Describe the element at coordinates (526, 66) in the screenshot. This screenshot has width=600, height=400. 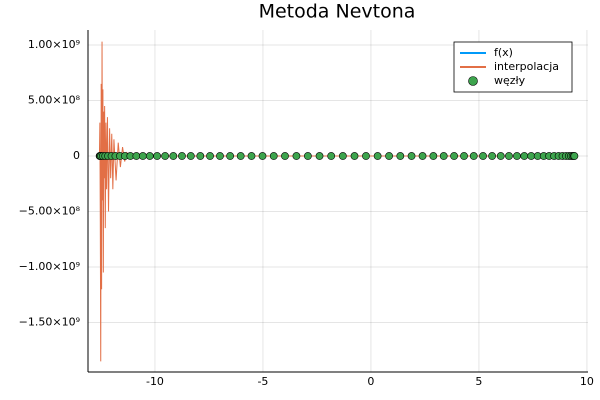
I see `legend-label: interpolacja` at that location.